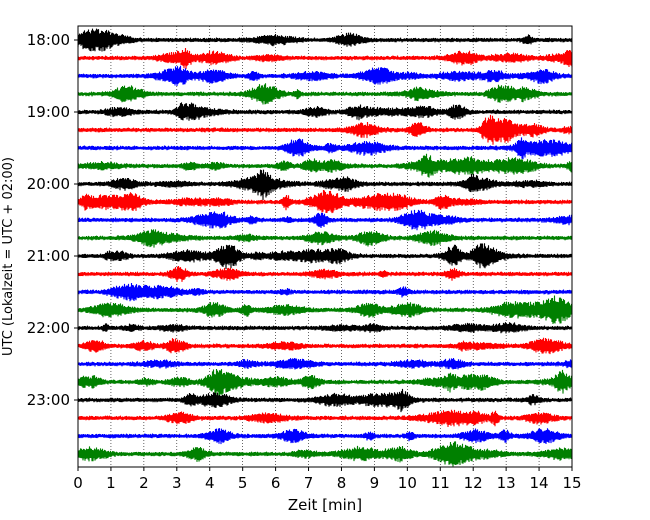 The image size is (650, 520). What do you see at coordinates (177, 483) in the screenshot?
I see `x-tick-label: 3` at bounding box center [177, 483].